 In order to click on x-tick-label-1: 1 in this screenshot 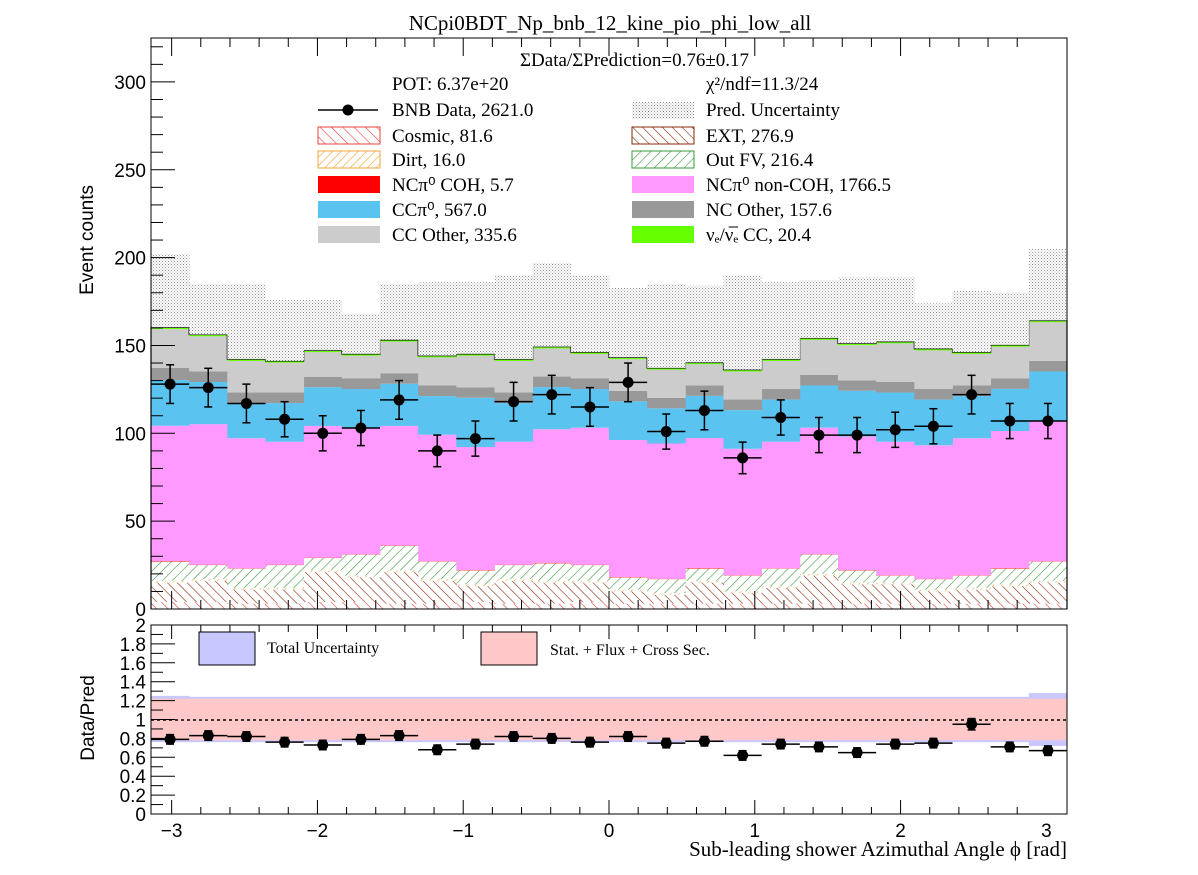, I will do `click(754, 831)`.